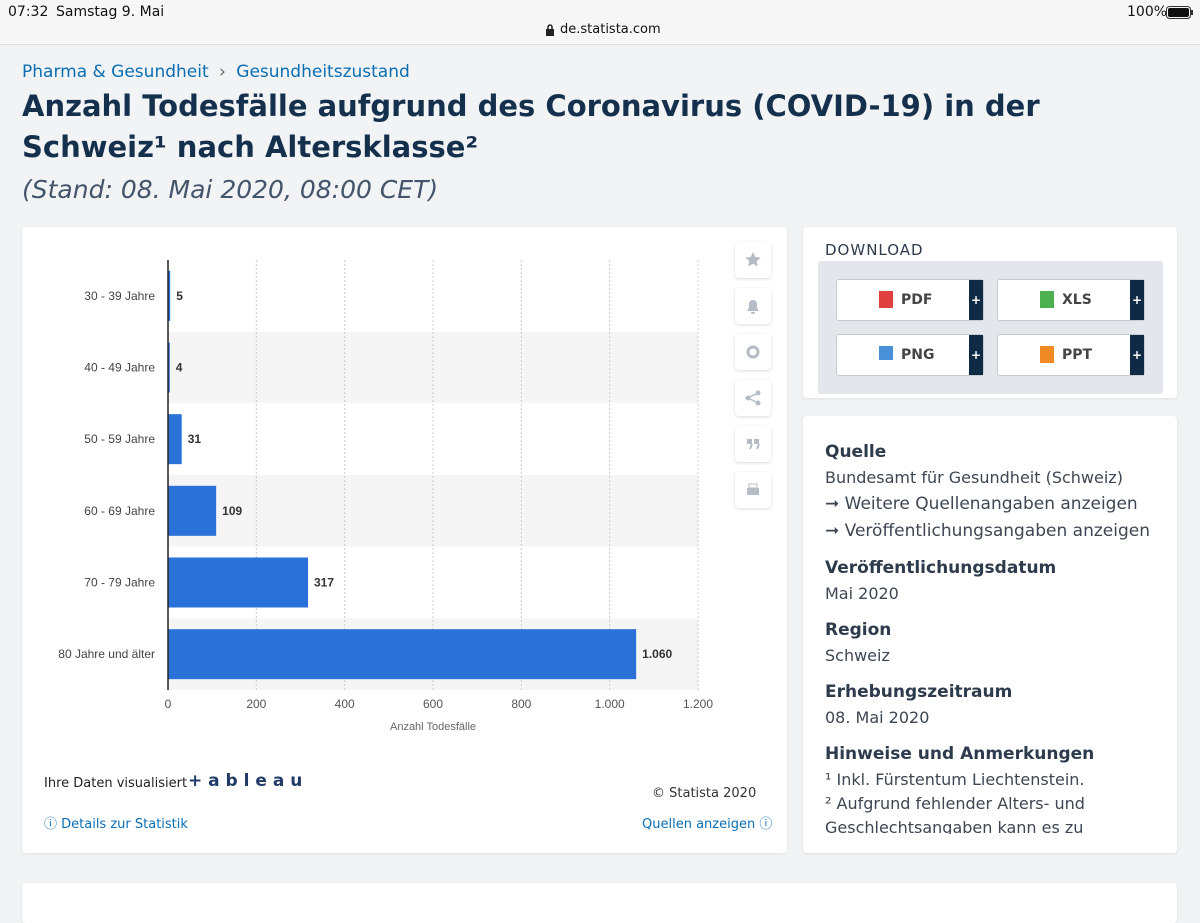 This screenshot has height=923, width=1200. I want to click on link-text: Weitere Quellenangaben anzeigen, so click(991, 504).